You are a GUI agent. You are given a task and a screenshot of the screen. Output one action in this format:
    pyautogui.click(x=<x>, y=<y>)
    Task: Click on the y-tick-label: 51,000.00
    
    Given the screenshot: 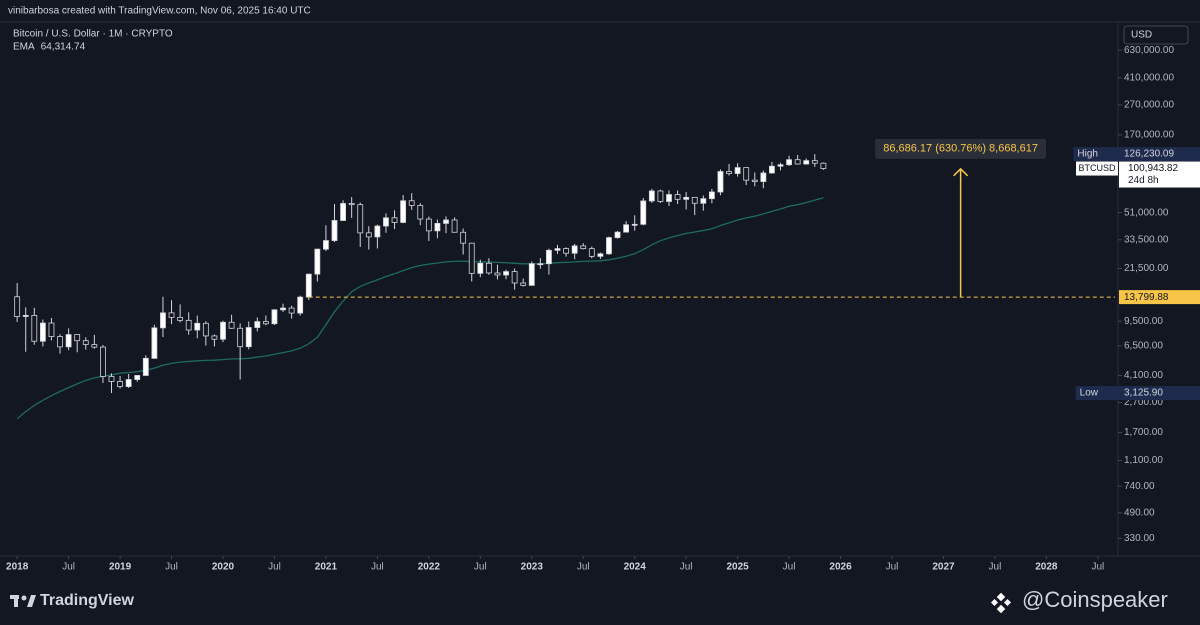 What is the action you would take?
    pyautogui.click(x=1146, y=212)
    